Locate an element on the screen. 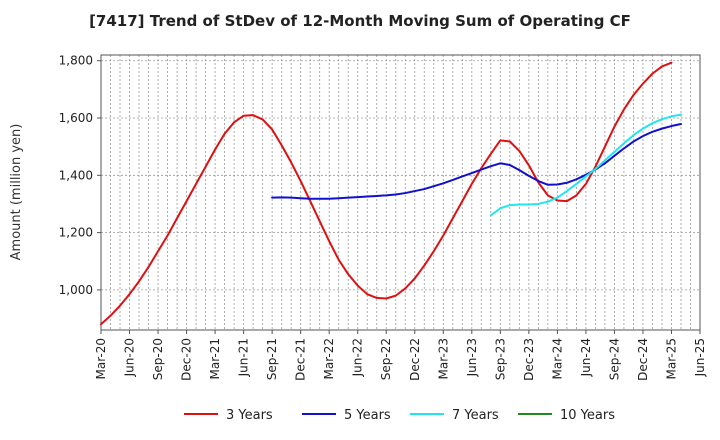  x-tick-label: Sep-21 is located at coordinates (272, 359).